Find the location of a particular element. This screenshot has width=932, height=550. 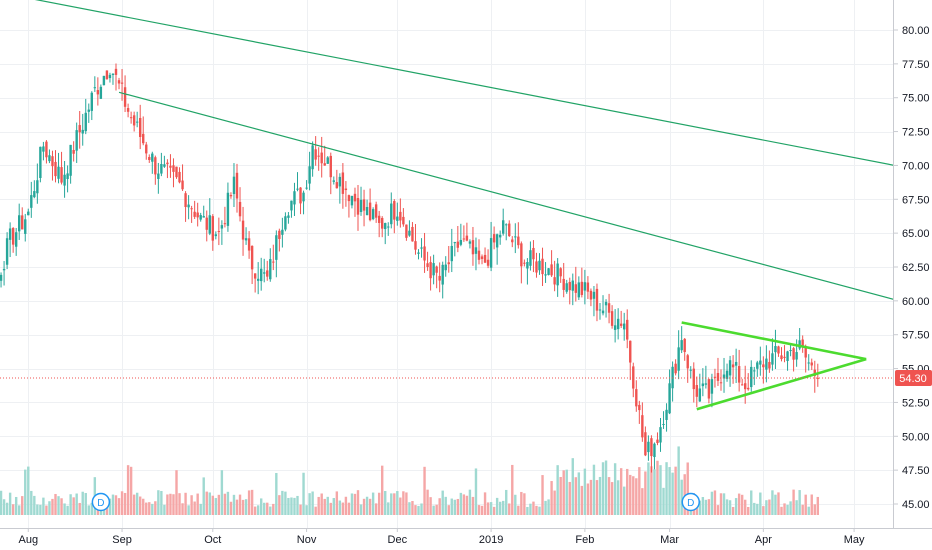

last-price-label: 54.30 is located at coordinates (913, 379).